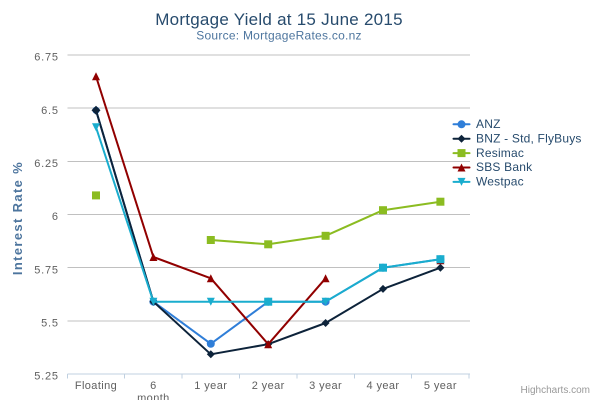 Image resolution: width=600 pixels, height=400 pixels. Describe the element at coordinates (46, 377) in the screenshot. I see `svg-text: 5.25` at that location.